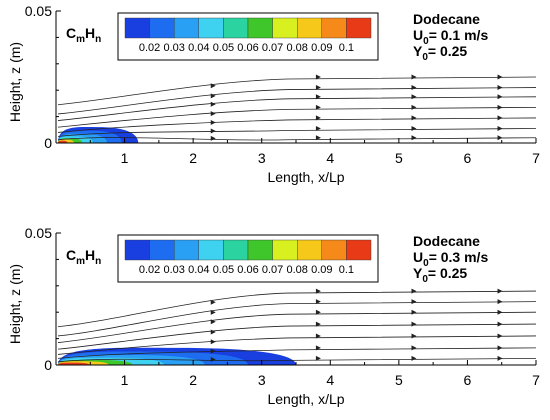  I want to click on mass-fraction-label: Y0= 0.25, so click(440, 53).